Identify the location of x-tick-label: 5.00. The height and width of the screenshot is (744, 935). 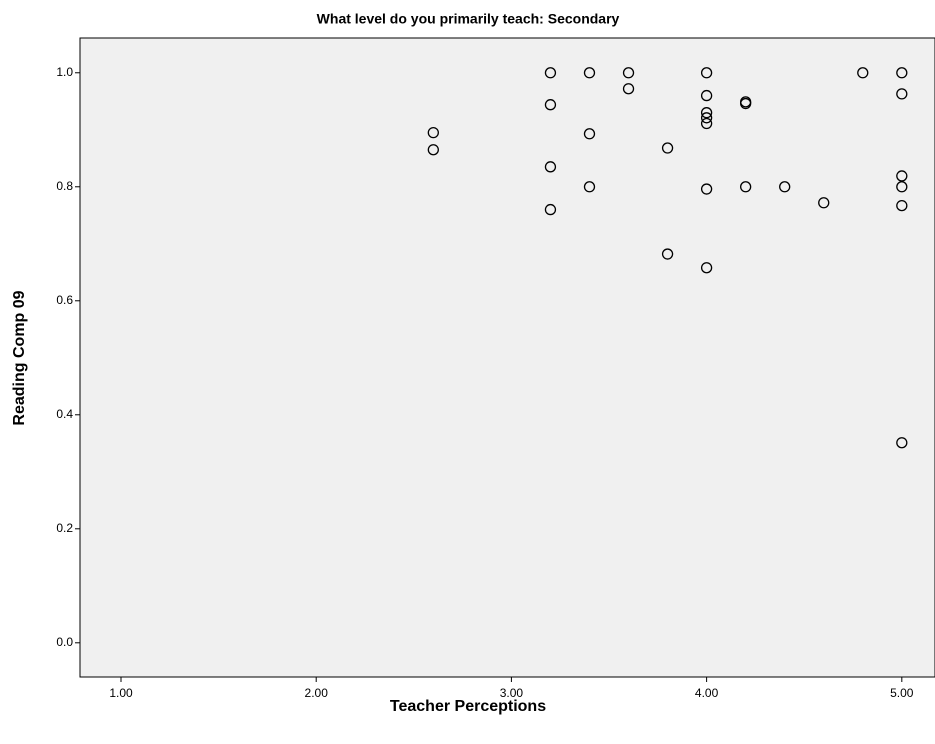
(902, 693).